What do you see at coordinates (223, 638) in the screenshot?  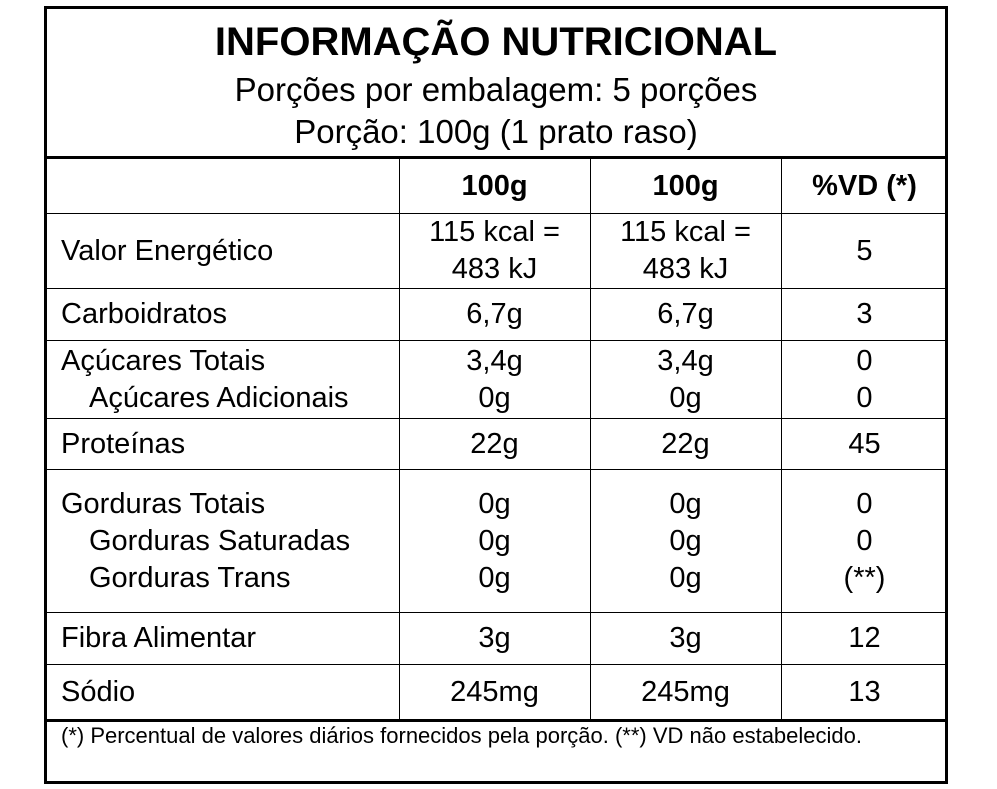 I see `row-name-fiber: Fibra Alimentar` at bounding box center [223, 638].